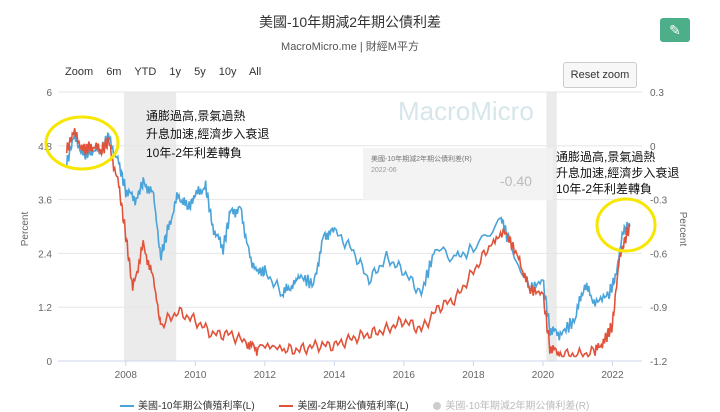 Image resolution: width=720 pixels, height=412 pixels. Describe the element at coordinates (617, 172) in the screenshot. I see `annotation-right-line2: 升息加速,經濟步入衰退` at that location.